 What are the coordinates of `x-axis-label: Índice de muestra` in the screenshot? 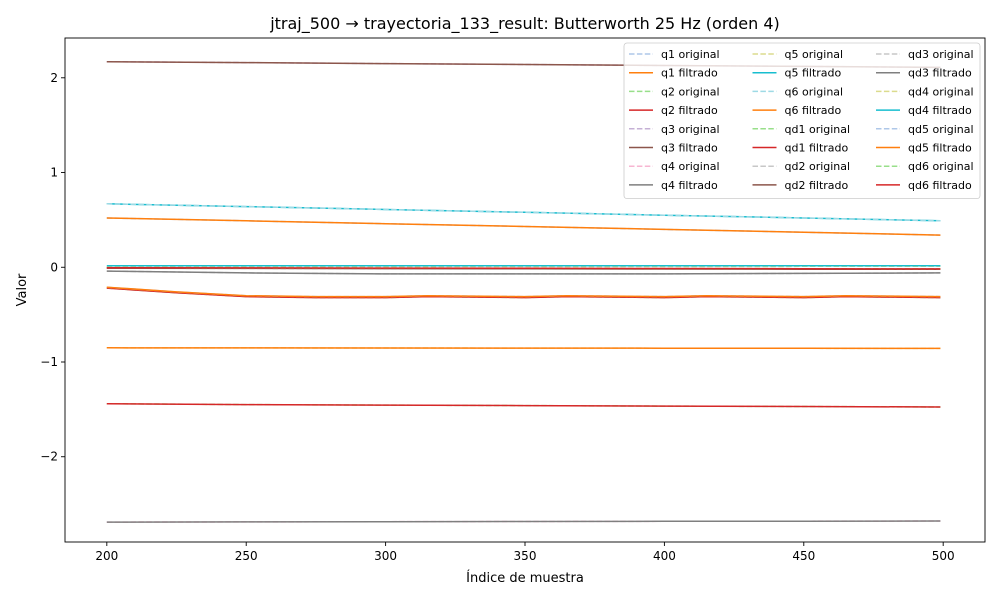 It's located at (525, 578).